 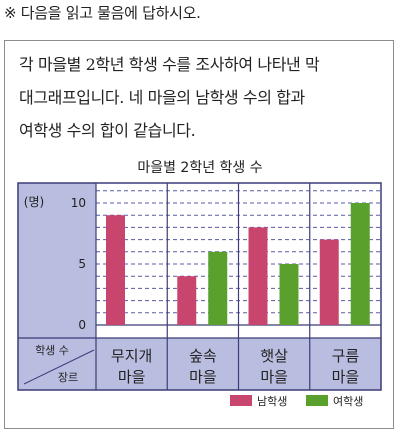 What do you see at coordinates (52, 350) in the screenshot?
I see `corner-label-students: 학생 수` at bounding box center [52, 350].